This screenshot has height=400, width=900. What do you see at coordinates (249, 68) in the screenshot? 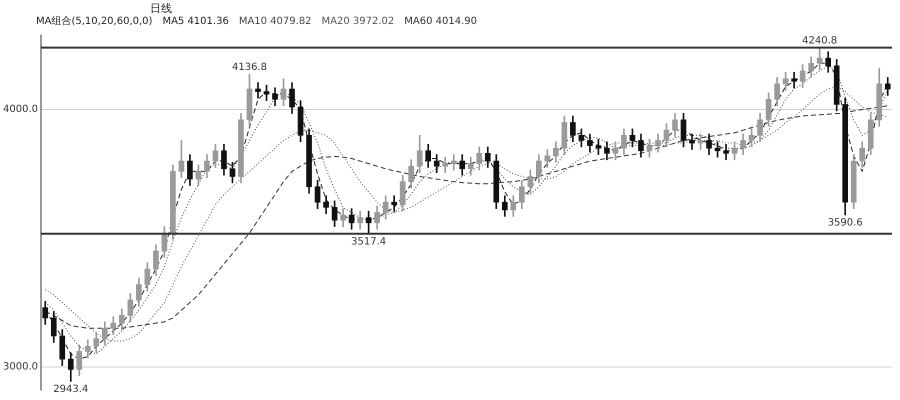
I see `annotation: 4136.8` at bounding box center [249, 68].